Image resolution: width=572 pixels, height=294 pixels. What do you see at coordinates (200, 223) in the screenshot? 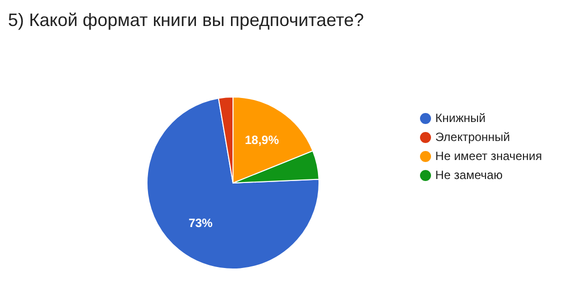
I see `data-label: 73%` at bounding box center [200, 223].